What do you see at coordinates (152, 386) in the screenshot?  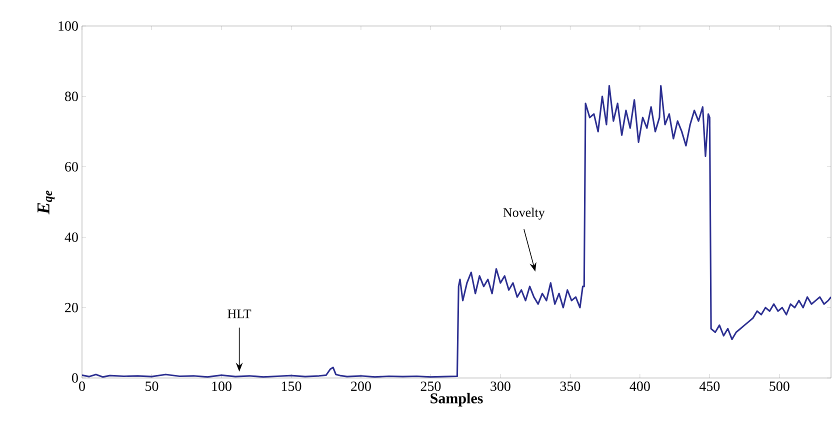 I see `x-tick-label: 50` at bounding box center [152, 386].